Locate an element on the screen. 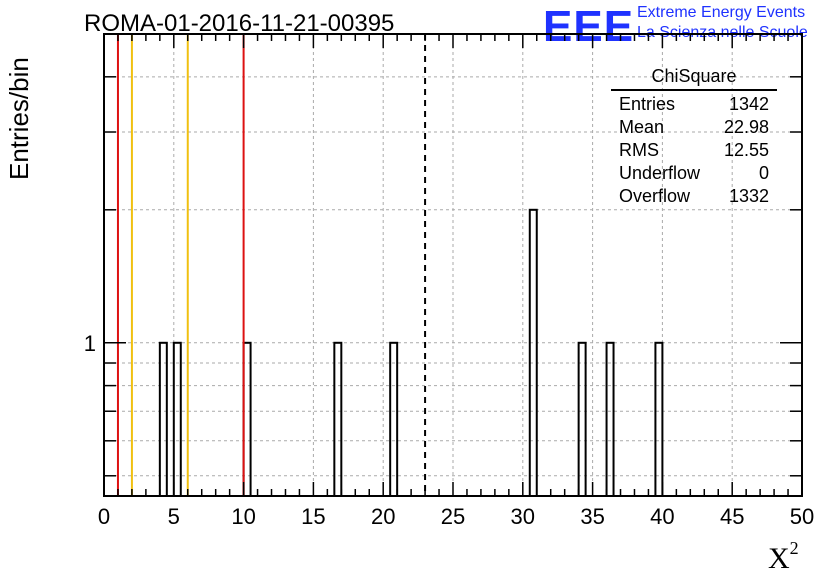 The width and height of the screenshot is (836, 576). x-axis-label: X2 is located at coordinates (783, 557).